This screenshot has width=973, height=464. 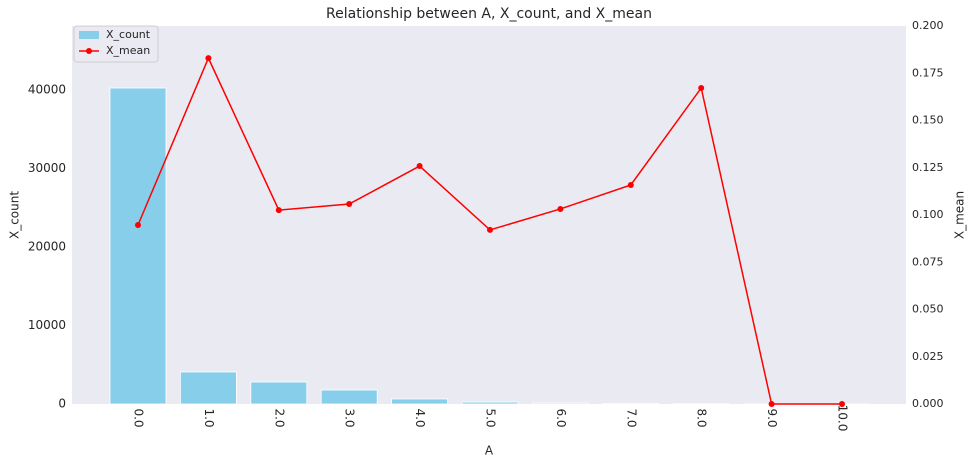 What do you see at coordinates (928, 167) in the screenshot?
I see `y2-tick-label: 0.125` at bounding box center [928, 167].